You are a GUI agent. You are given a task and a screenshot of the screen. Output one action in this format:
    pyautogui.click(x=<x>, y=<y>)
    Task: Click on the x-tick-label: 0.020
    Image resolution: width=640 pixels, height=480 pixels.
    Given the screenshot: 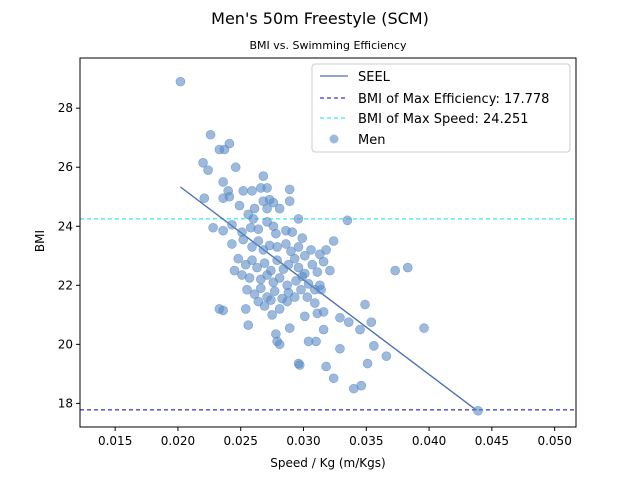 What is the action you would take?
    pyautogui.click(x=178, y=441)
    